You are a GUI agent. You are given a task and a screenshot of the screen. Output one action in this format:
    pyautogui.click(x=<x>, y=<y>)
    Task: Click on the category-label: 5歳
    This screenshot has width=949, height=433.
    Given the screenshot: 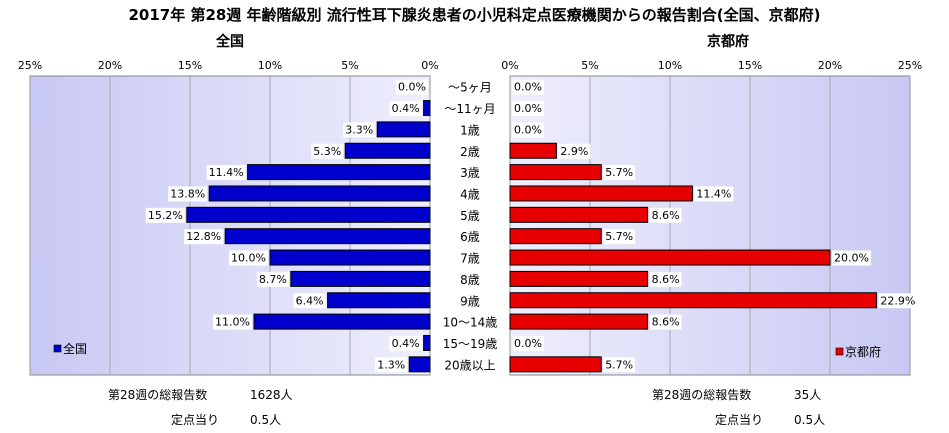 What is the action you would take?
    pyautogui.click(x=470, y=216)
    